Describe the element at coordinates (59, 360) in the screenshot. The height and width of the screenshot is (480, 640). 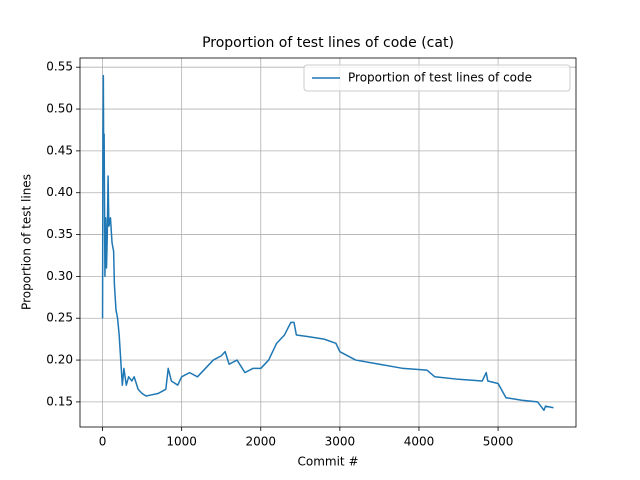
I see `y-tick-label: 0.20` at that location.